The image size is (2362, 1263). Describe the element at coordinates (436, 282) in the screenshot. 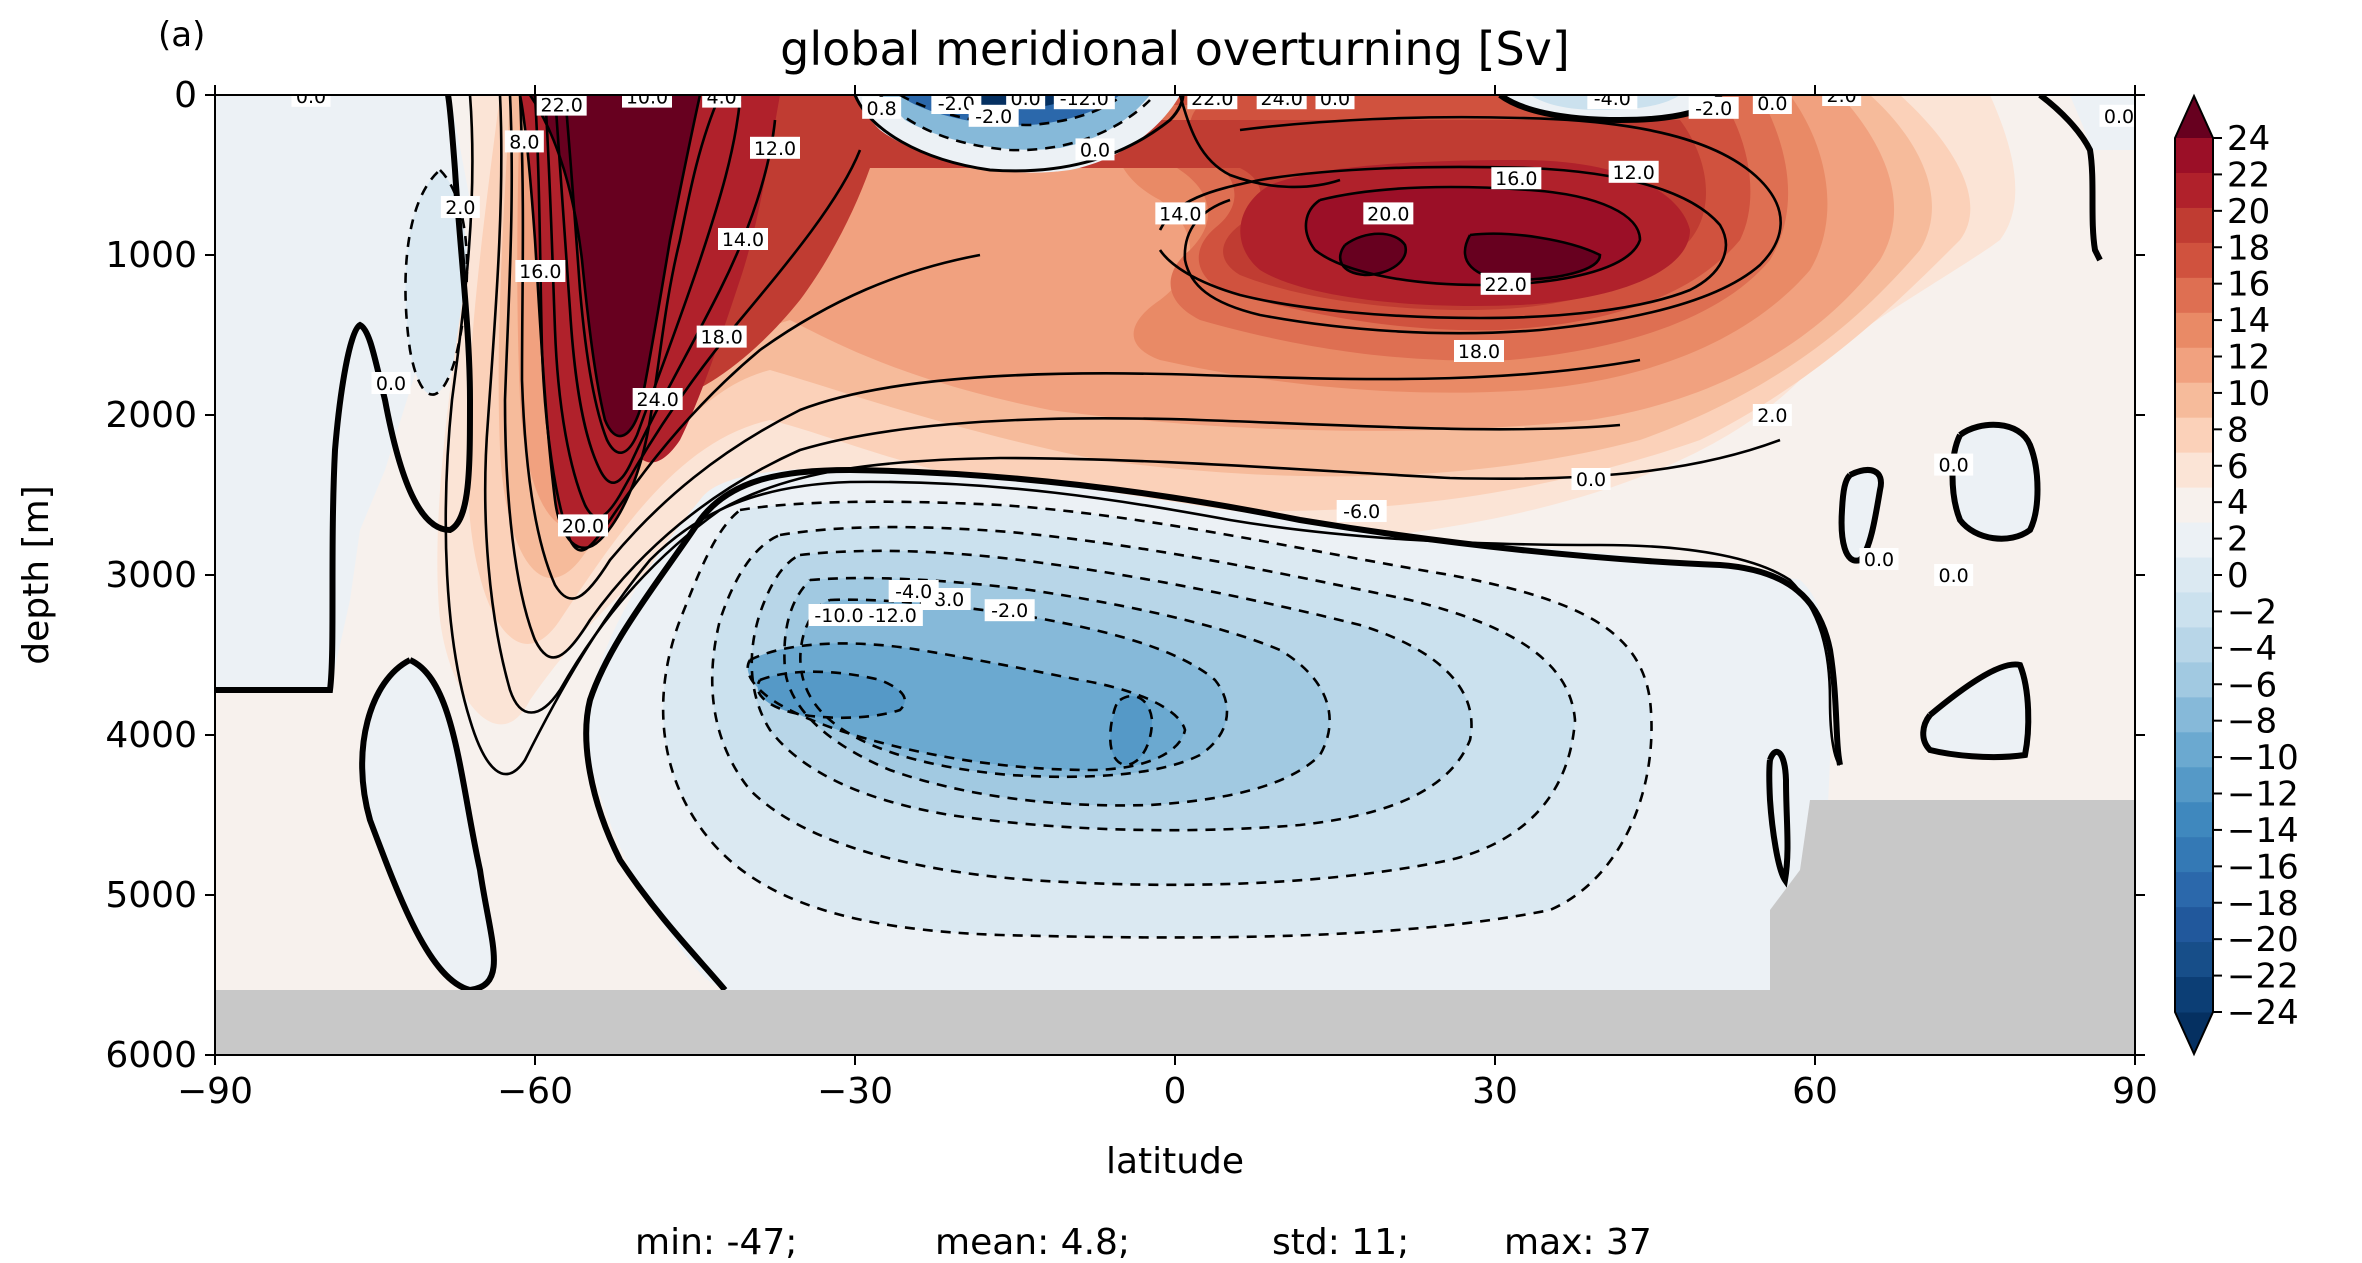

I see `fill-south-neg-inner` at that location.